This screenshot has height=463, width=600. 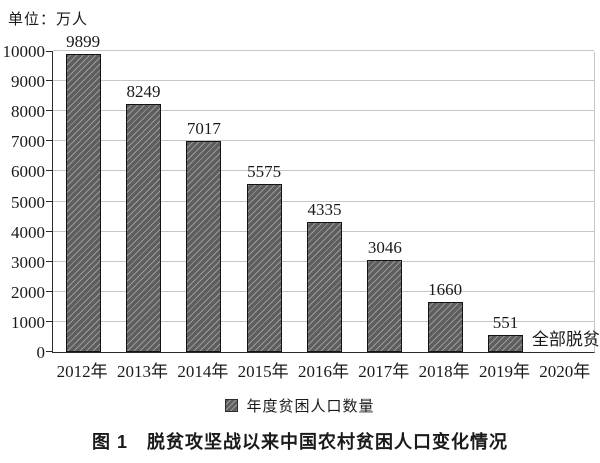 I want to click on y-axis-tick-label: 9000, so click(x=28, y=82).